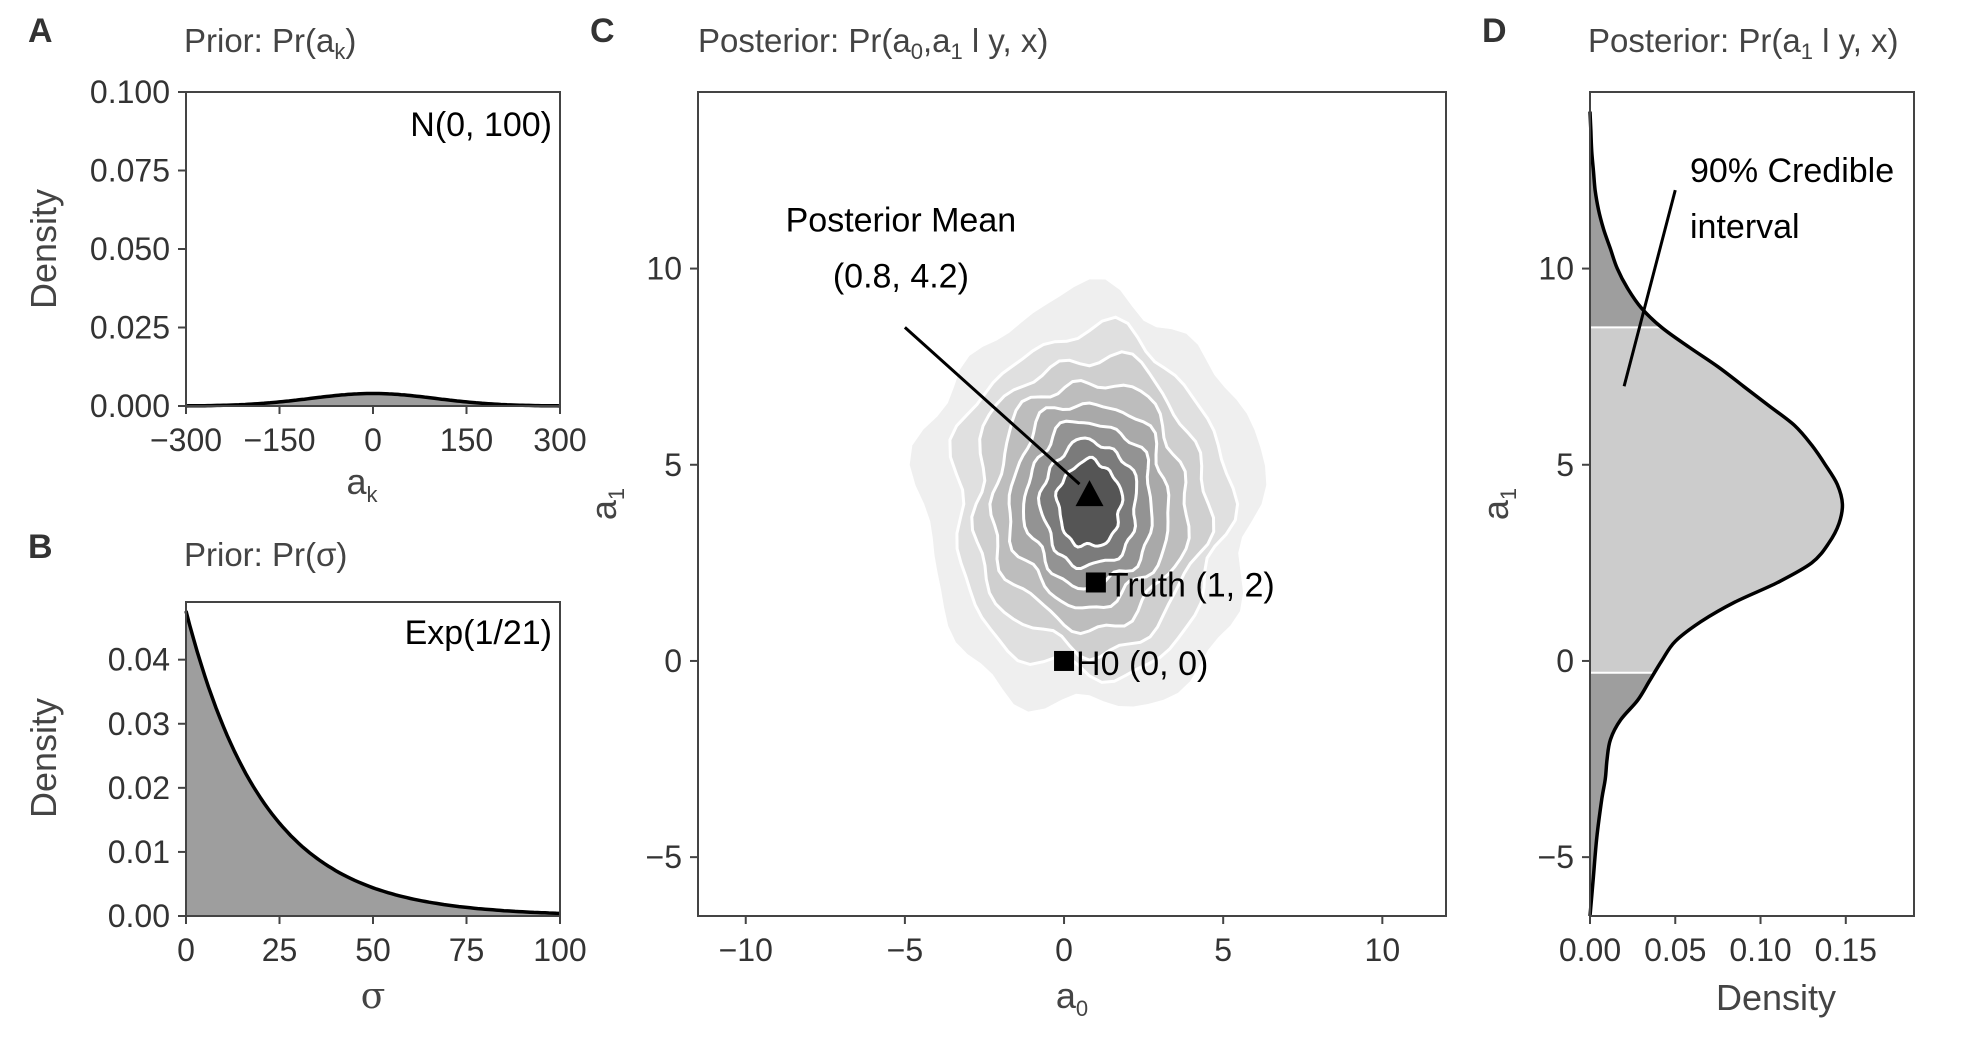 The width and height of the screenshot is (1980, 1050). Describe the element at coordinates (1072, 998) in the screenshot. I see `panel-c-xlabel: a0` at that location.